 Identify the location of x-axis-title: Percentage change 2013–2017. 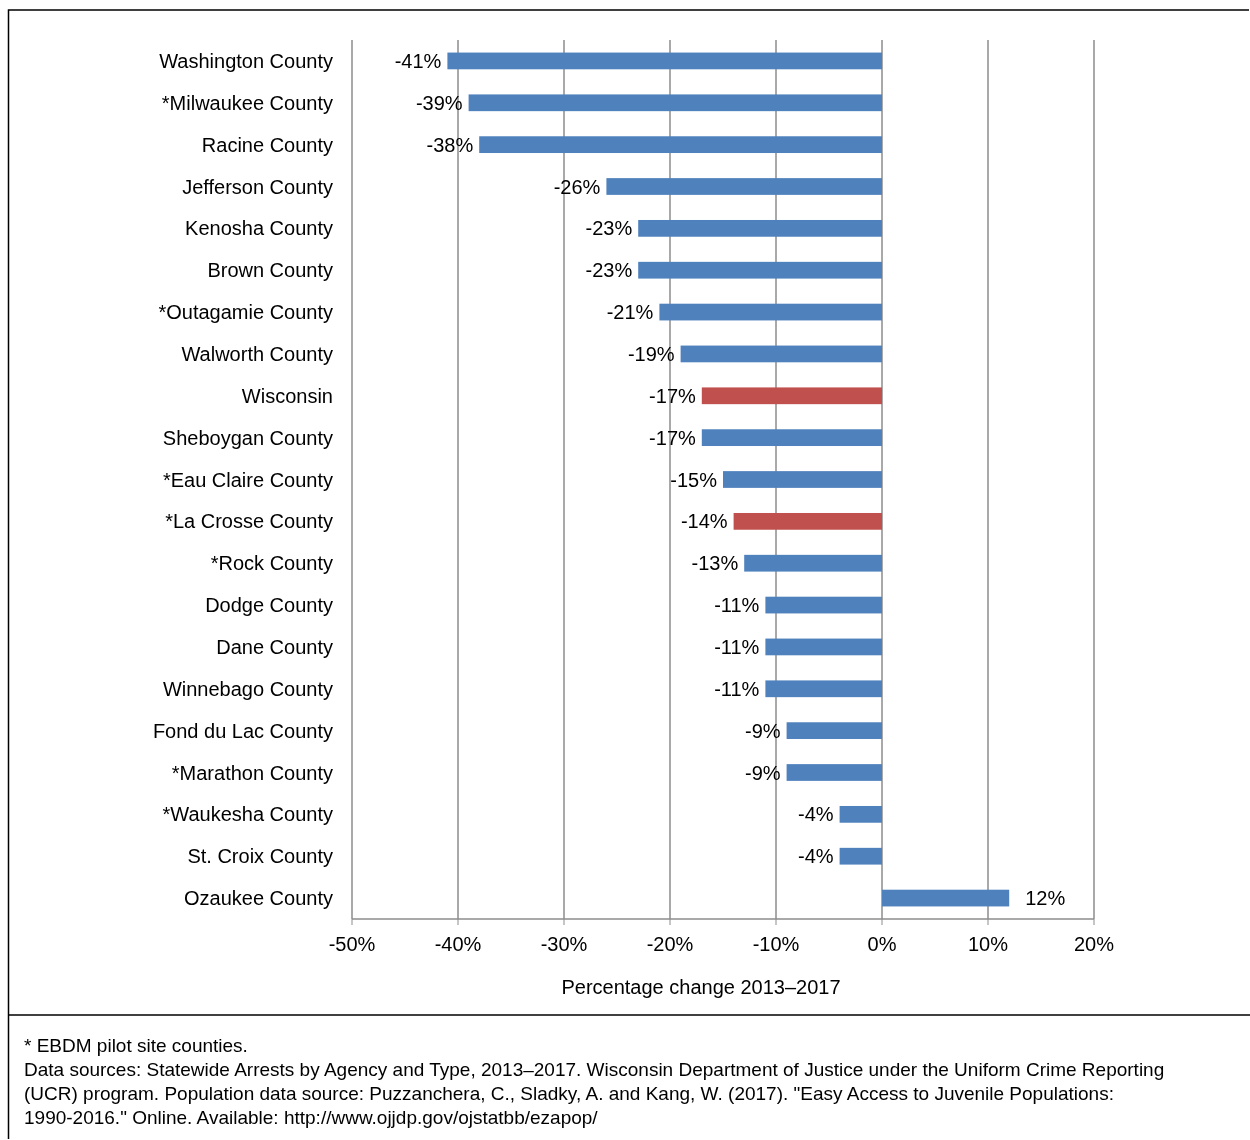
(701, 987).